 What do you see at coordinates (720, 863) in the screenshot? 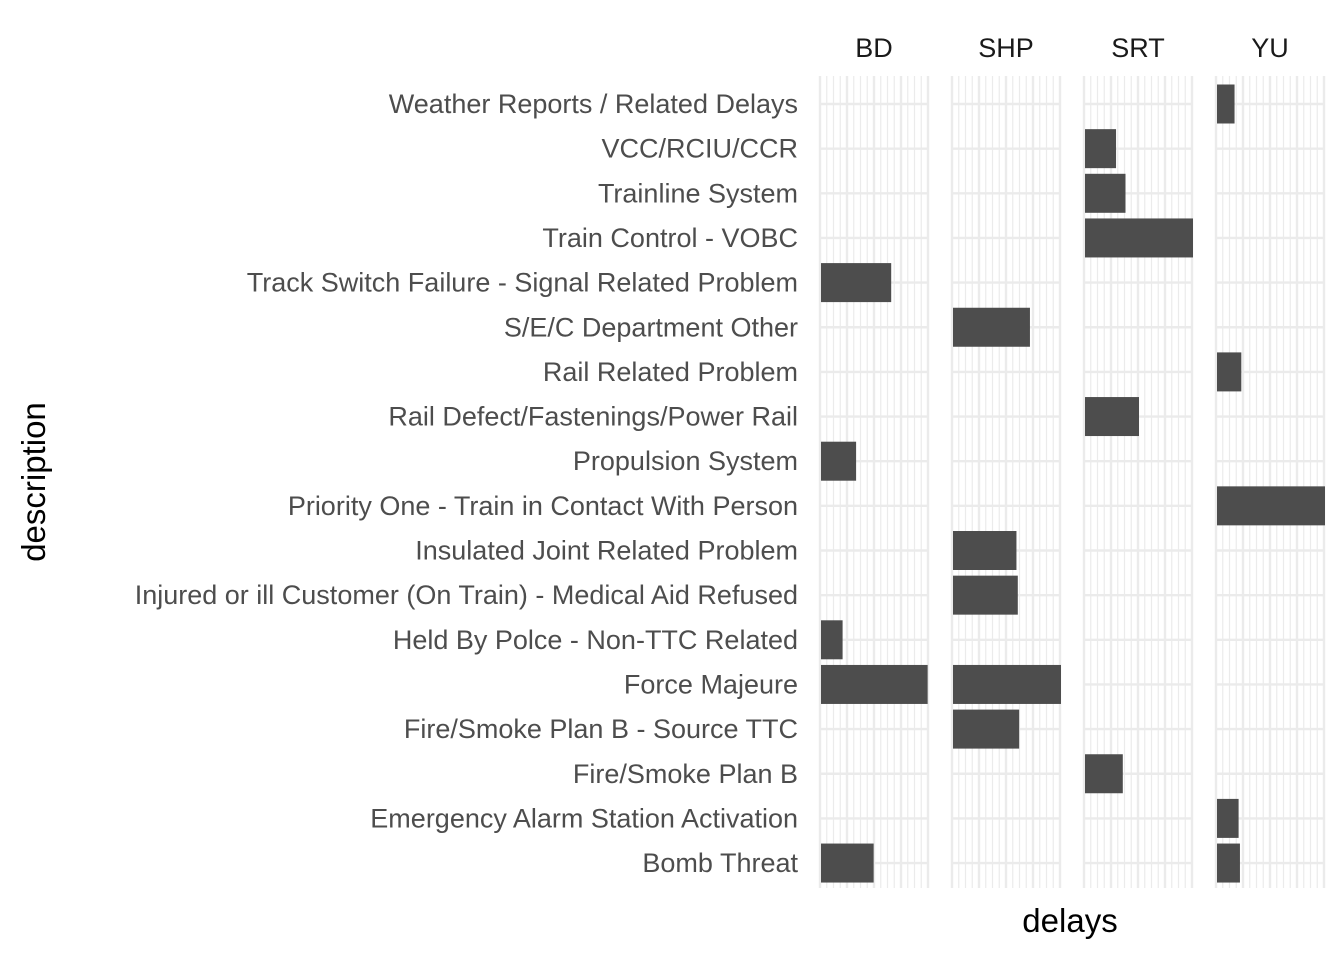
I see `category-label: Bomb Threat` at bounding box center [720, 863].